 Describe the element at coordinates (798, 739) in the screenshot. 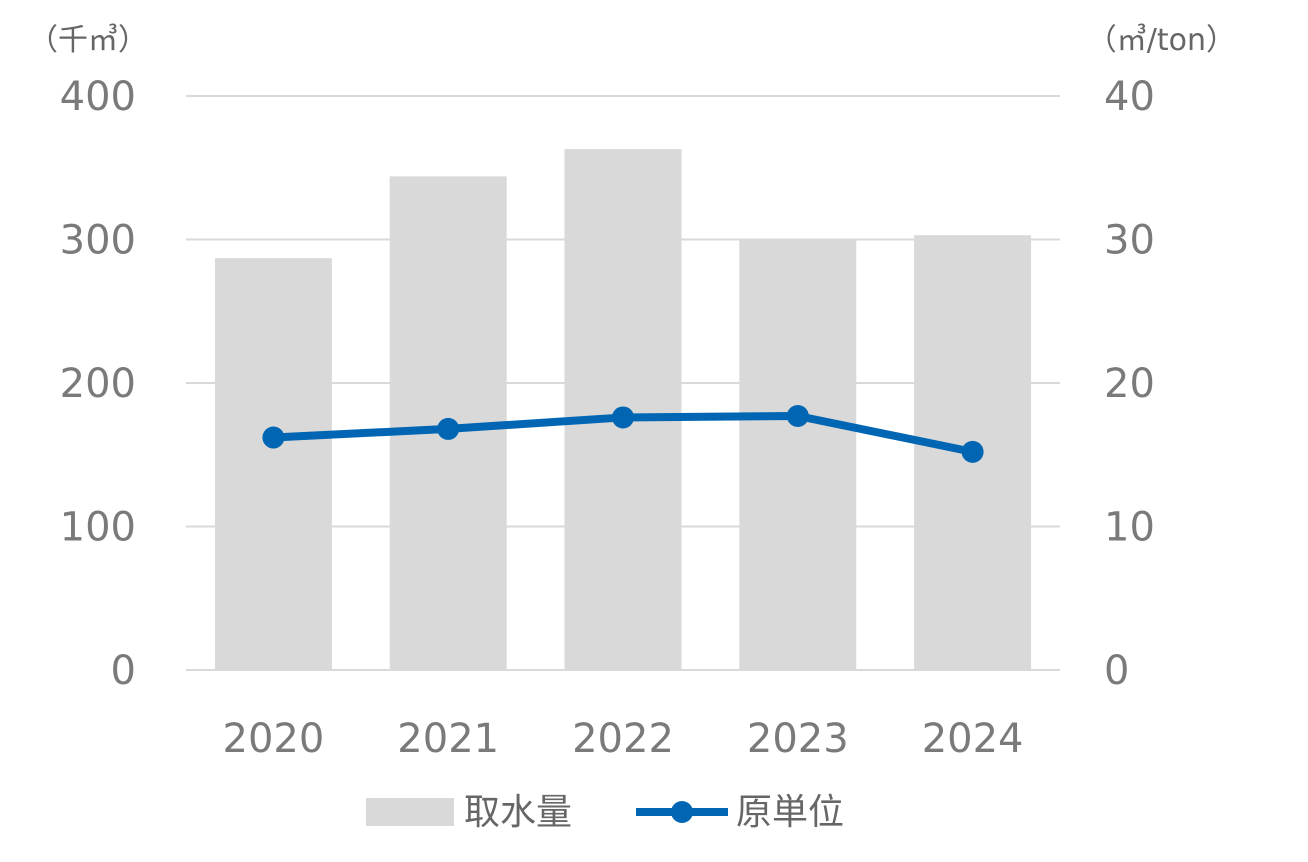

I see `x-tick-label: 2023` at that location.